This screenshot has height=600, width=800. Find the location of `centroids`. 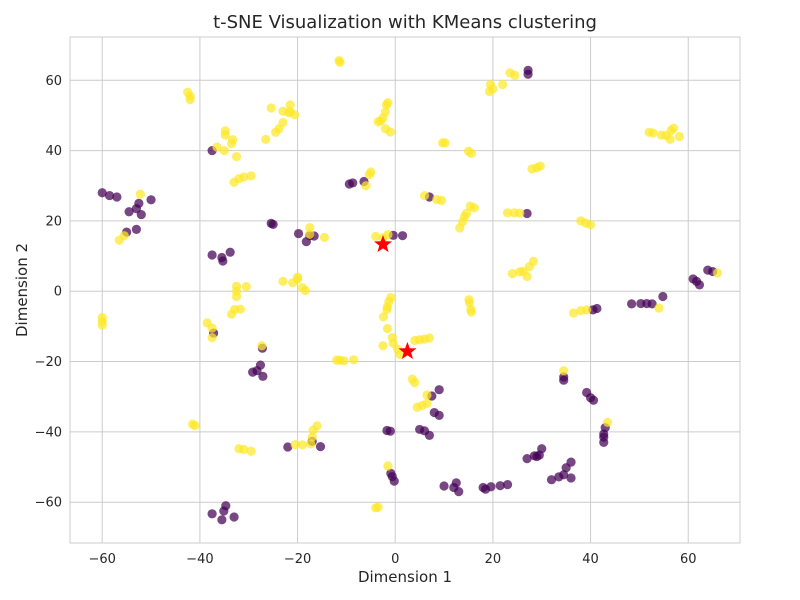

centroids is located at coordinates (395, 297).